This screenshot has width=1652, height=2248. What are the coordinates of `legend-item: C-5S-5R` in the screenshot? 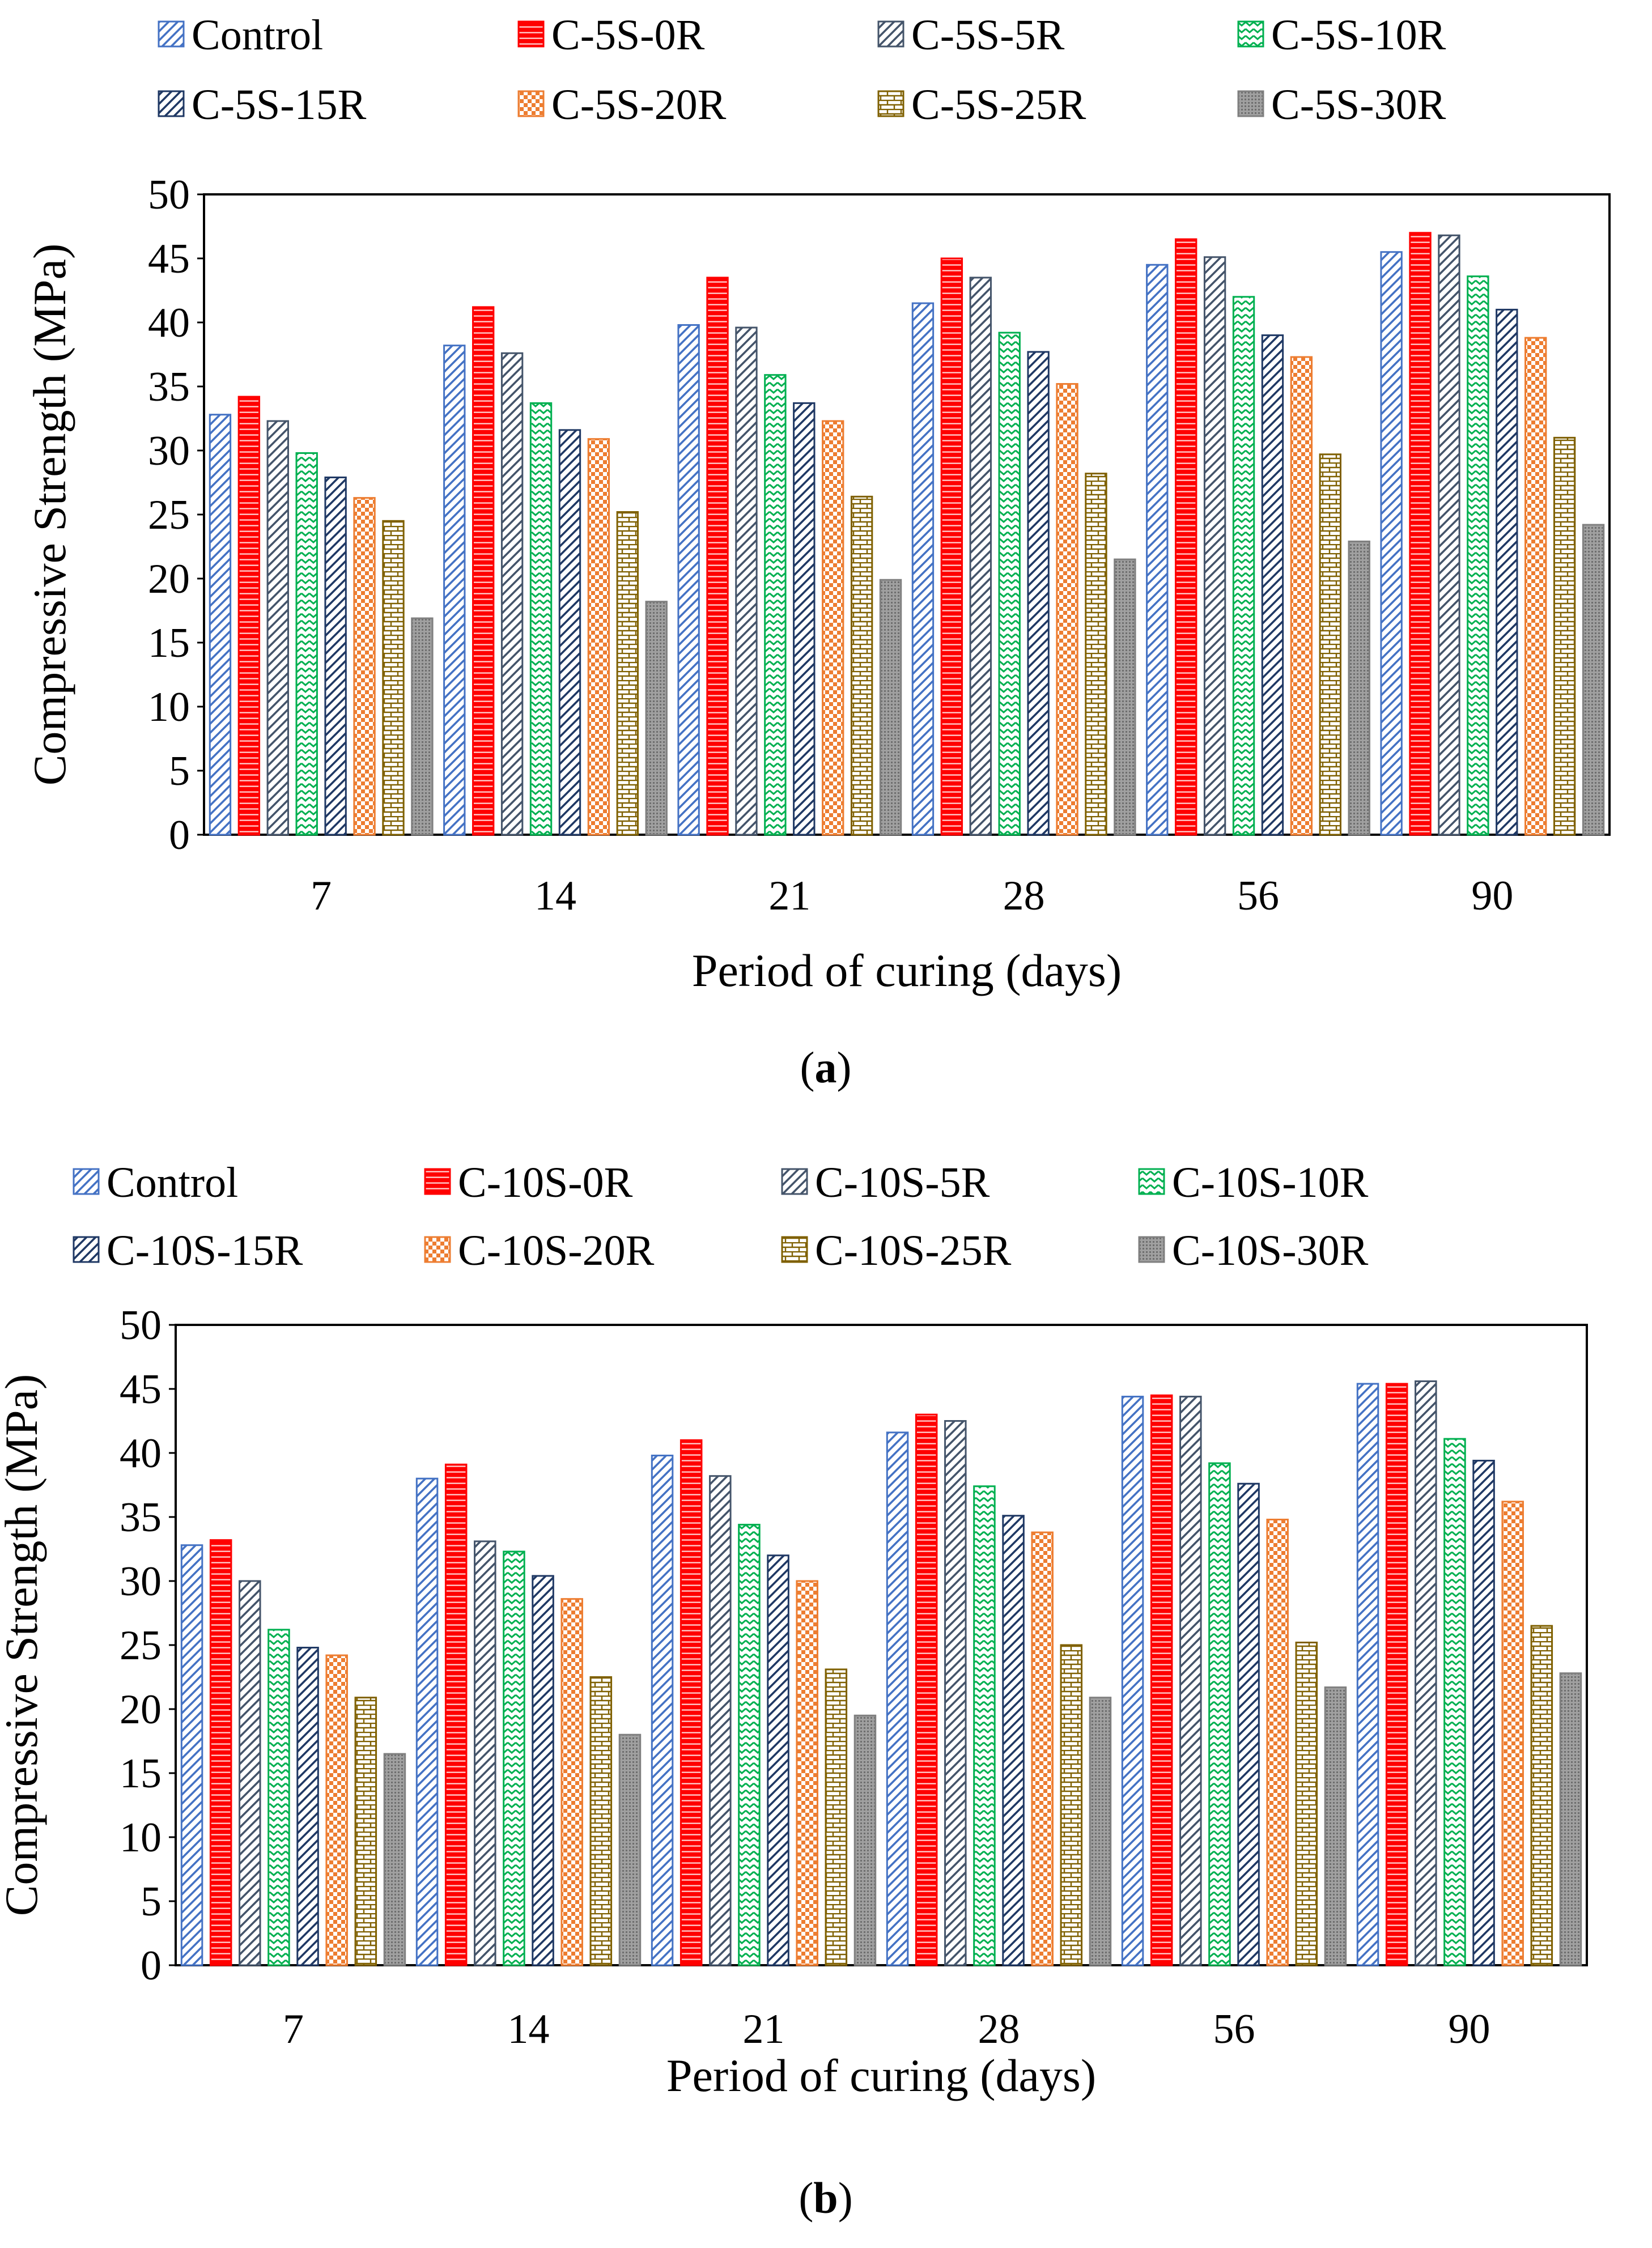 It's located at (971, 35).